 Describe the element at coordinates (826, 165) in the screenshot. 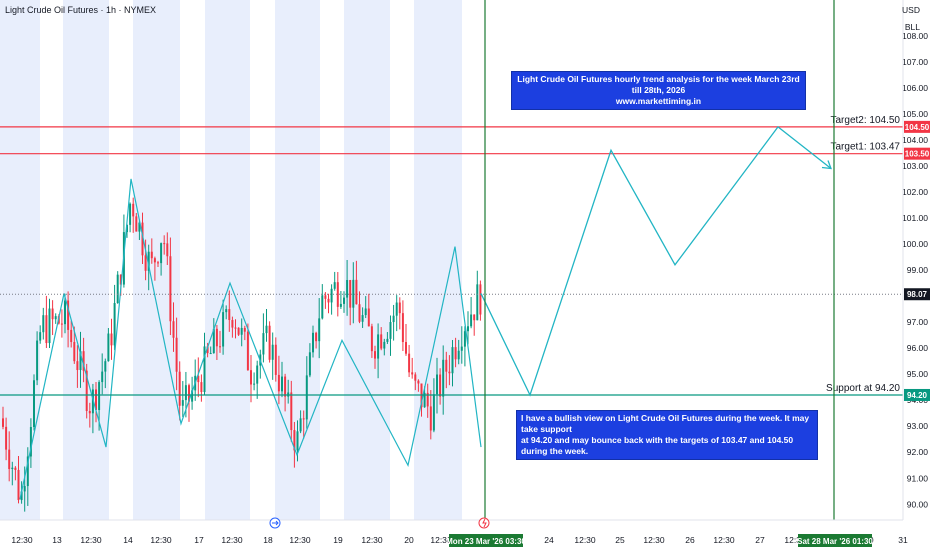

I see `projection-arrowhead` at that location.